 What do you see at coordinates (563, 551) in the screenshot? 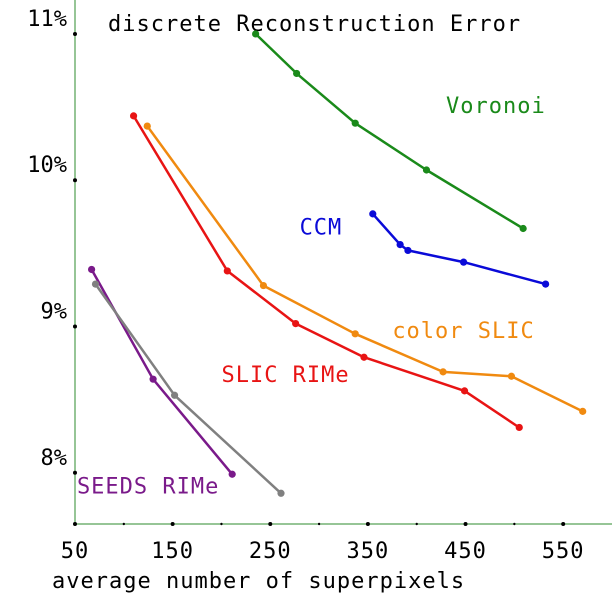
I see `x-tick-label: 550` at bounding box center [563, 551].